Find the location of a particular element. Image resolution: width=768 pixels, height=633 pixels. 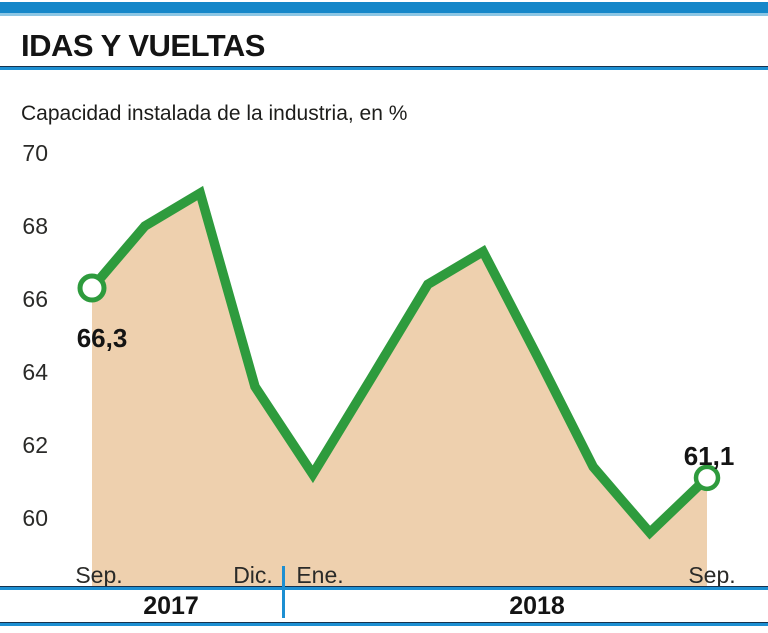

x-tick-sep-2017: Sep. is located at coordinates (99, 575).